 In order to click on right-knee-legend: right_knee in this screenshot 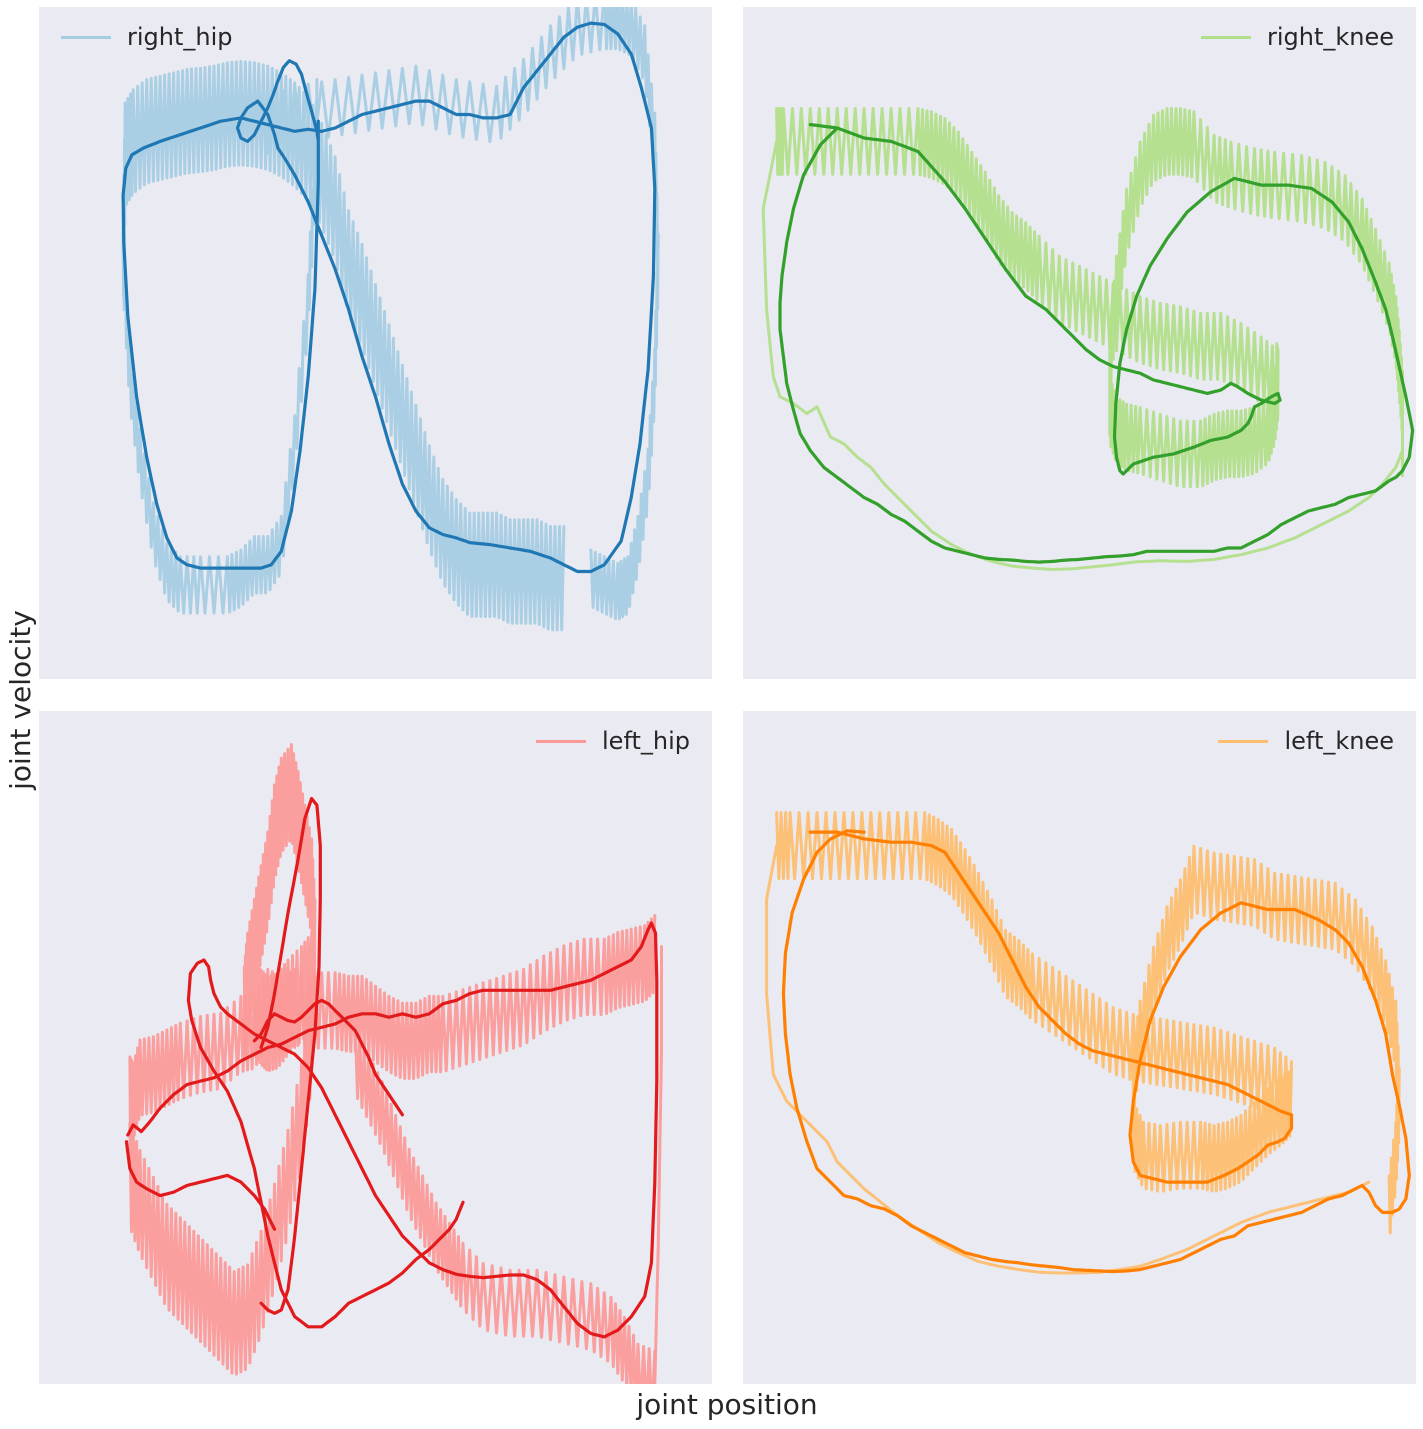, I will do `click(1297, 37)`.